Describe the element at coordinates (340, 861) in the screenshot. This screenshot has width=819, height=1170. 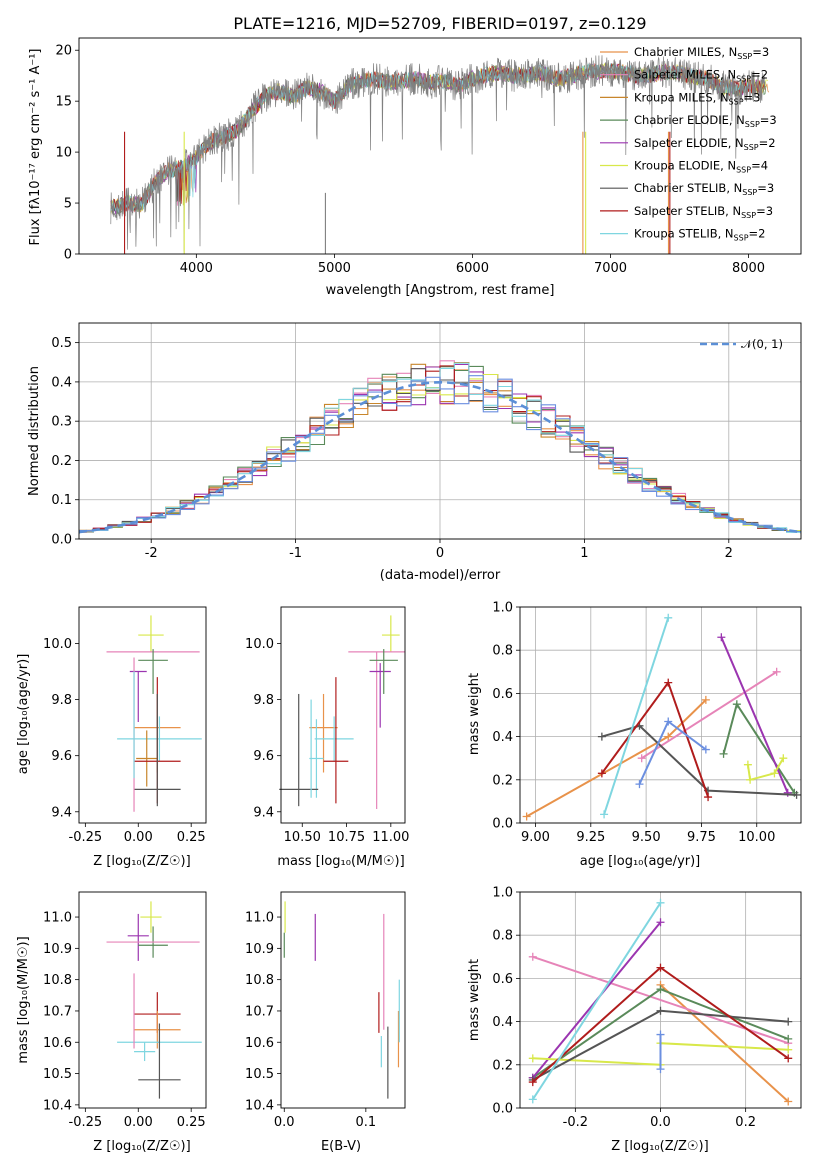
I see `age-vs-mass-xlabel: mass [log₁₀(M/M☉)]` at that location.